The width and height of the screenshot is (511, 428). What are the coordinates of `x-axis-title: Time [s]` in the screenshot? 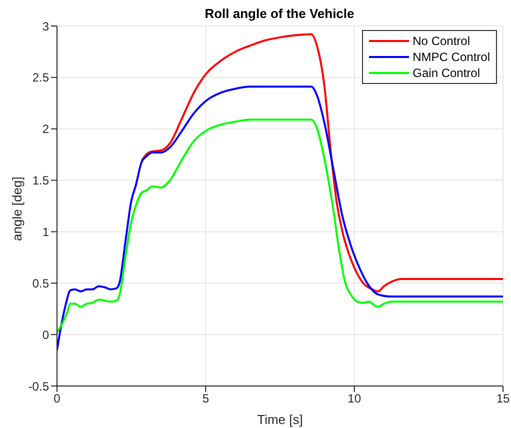 It's located at (280, 419).